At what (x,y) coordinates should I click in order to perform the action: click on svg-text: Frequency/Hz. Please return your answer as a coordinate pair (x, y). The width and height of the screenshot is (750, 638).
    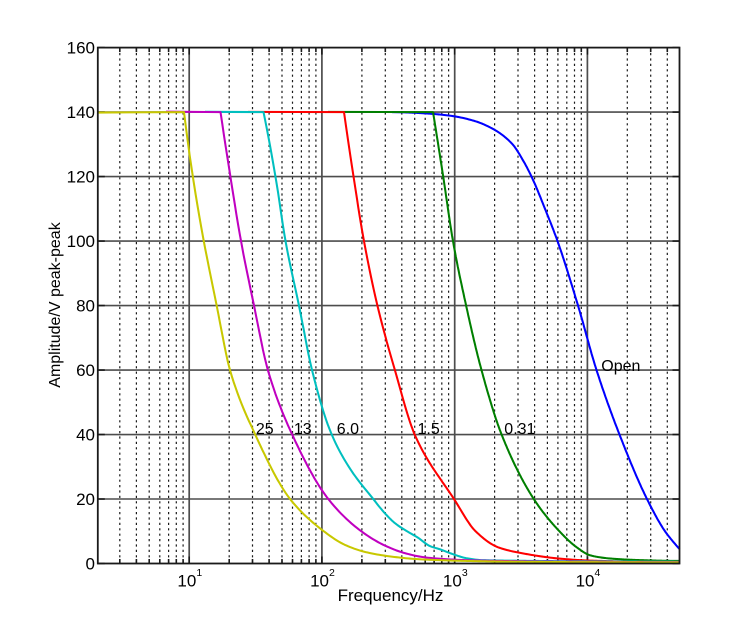
    Looking at the image, I should click on (391, 595).